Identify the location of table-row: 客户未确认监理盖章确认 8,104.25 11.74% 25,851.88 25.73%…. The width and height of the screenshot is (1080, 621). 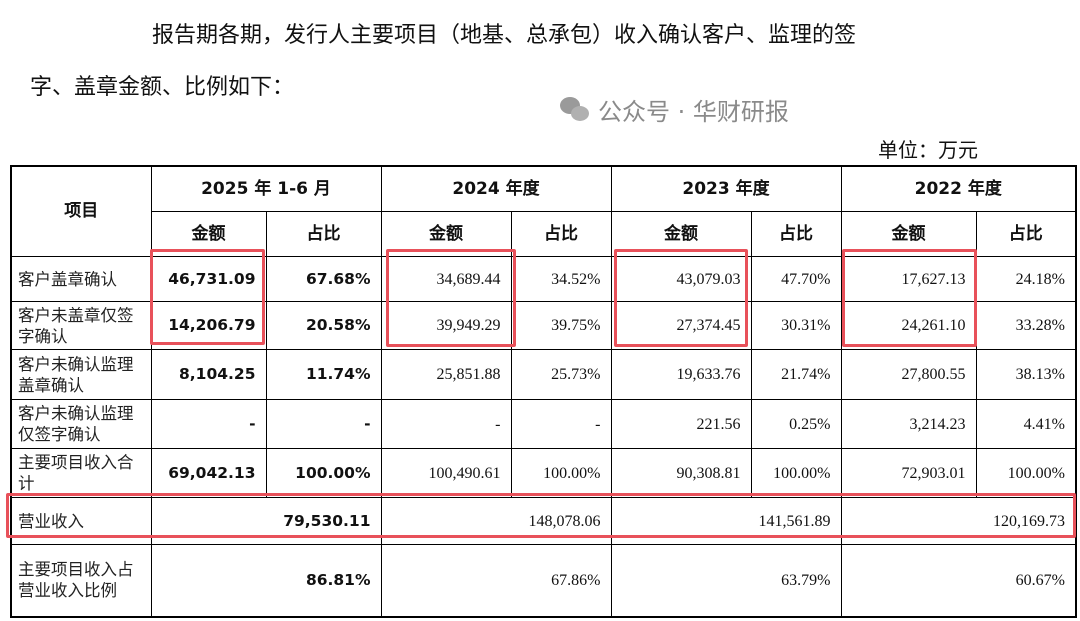
(543, 374).